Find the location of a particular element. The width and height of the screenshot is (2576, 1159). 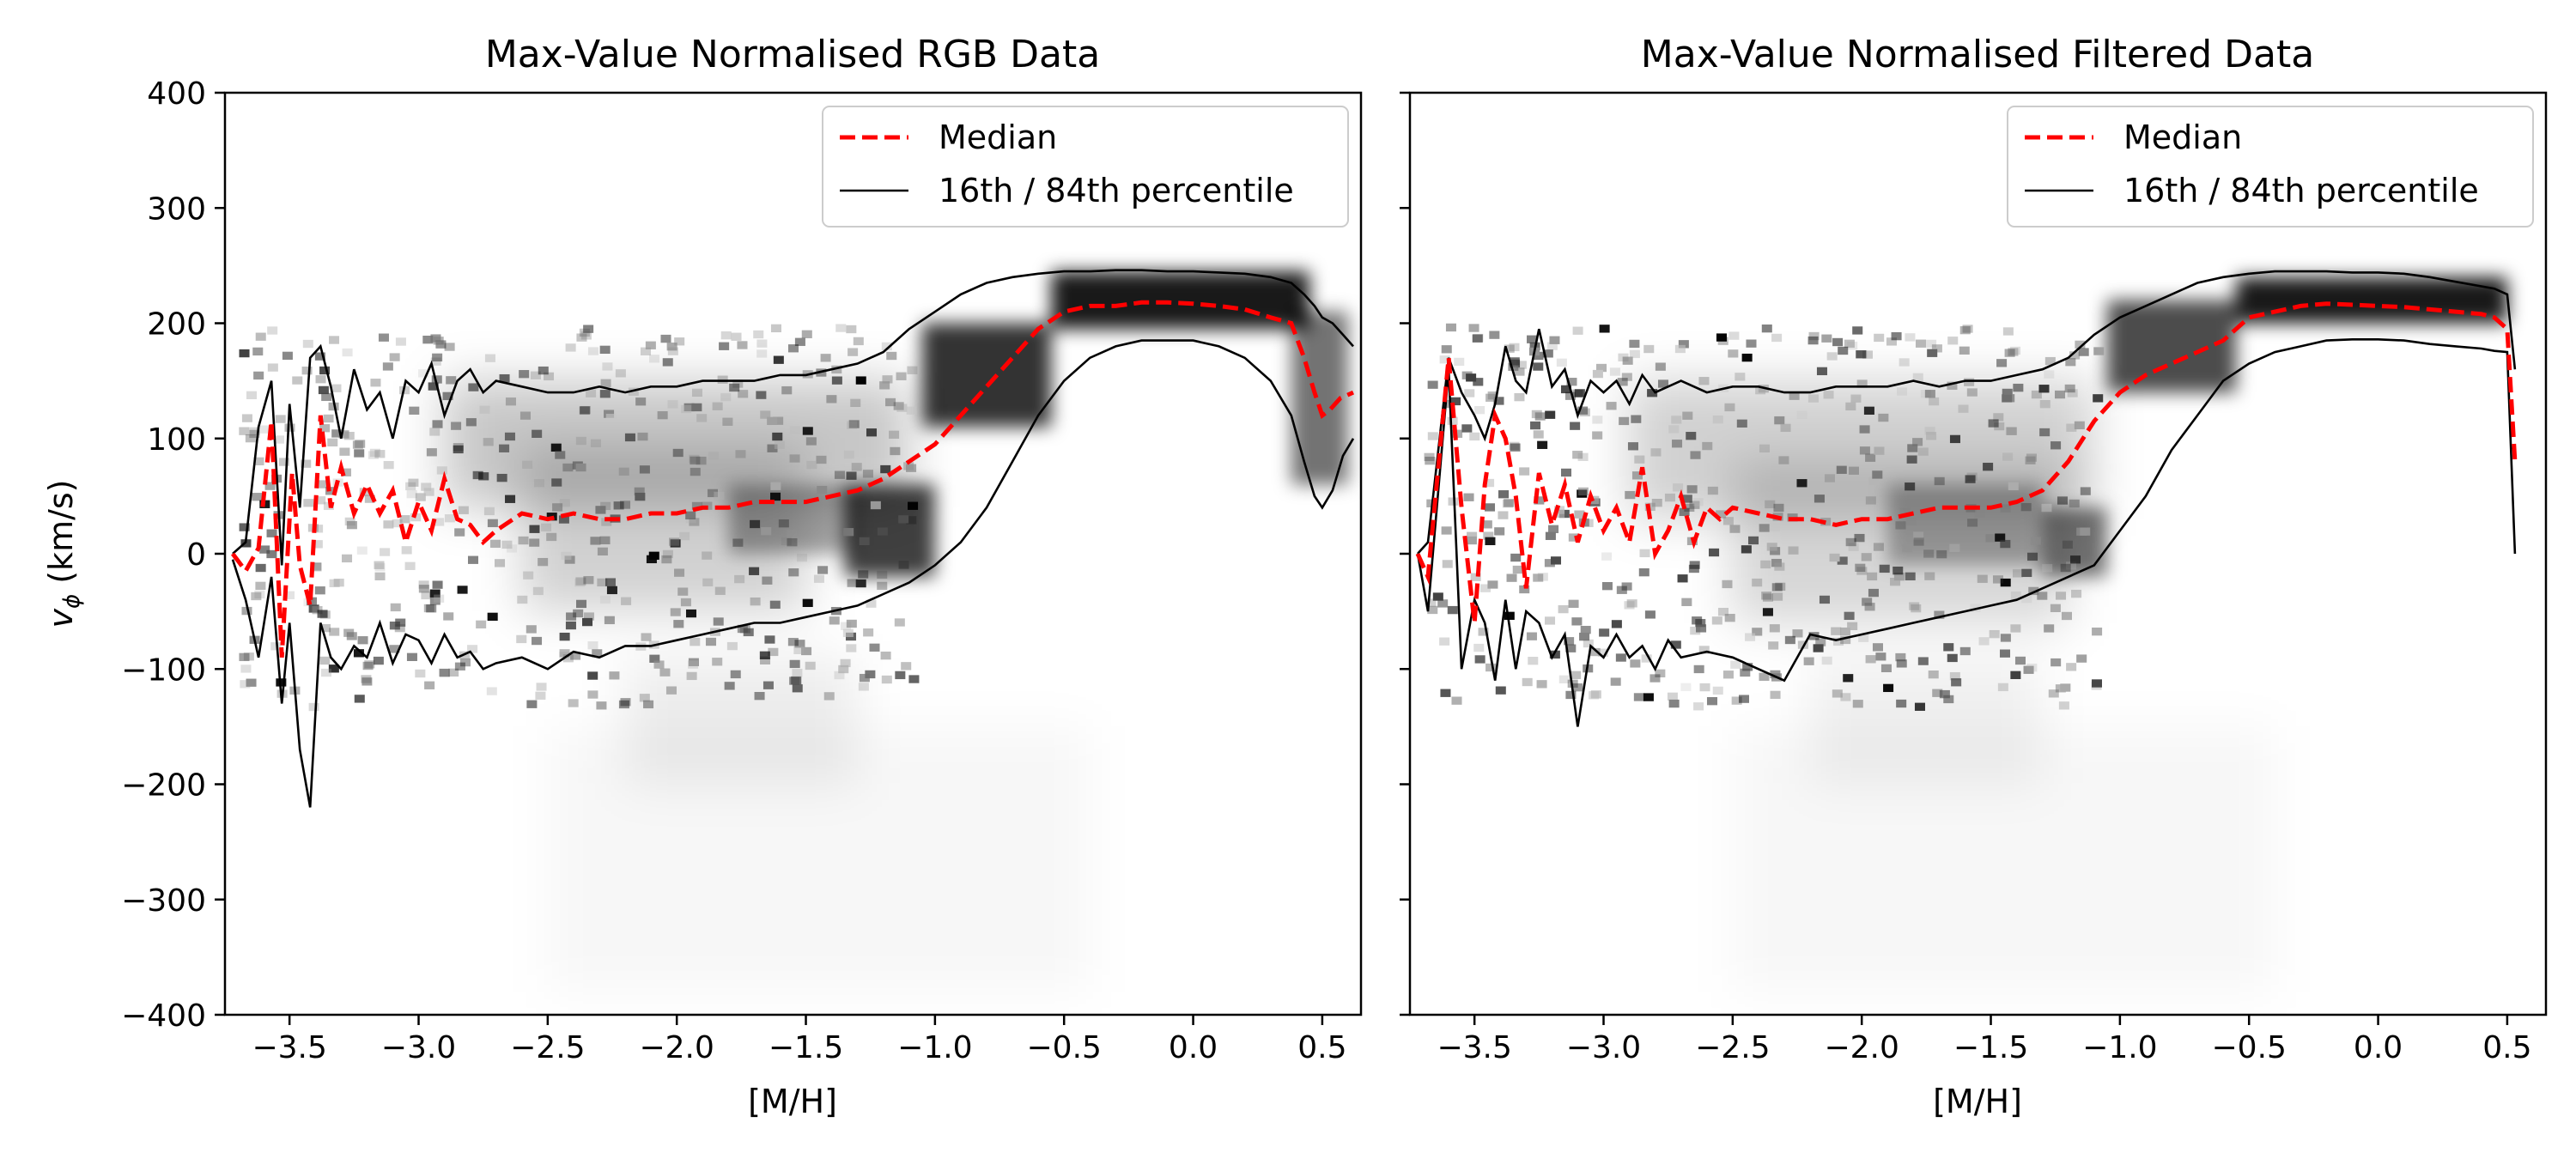

density-region is located at coordinates (819, 859).